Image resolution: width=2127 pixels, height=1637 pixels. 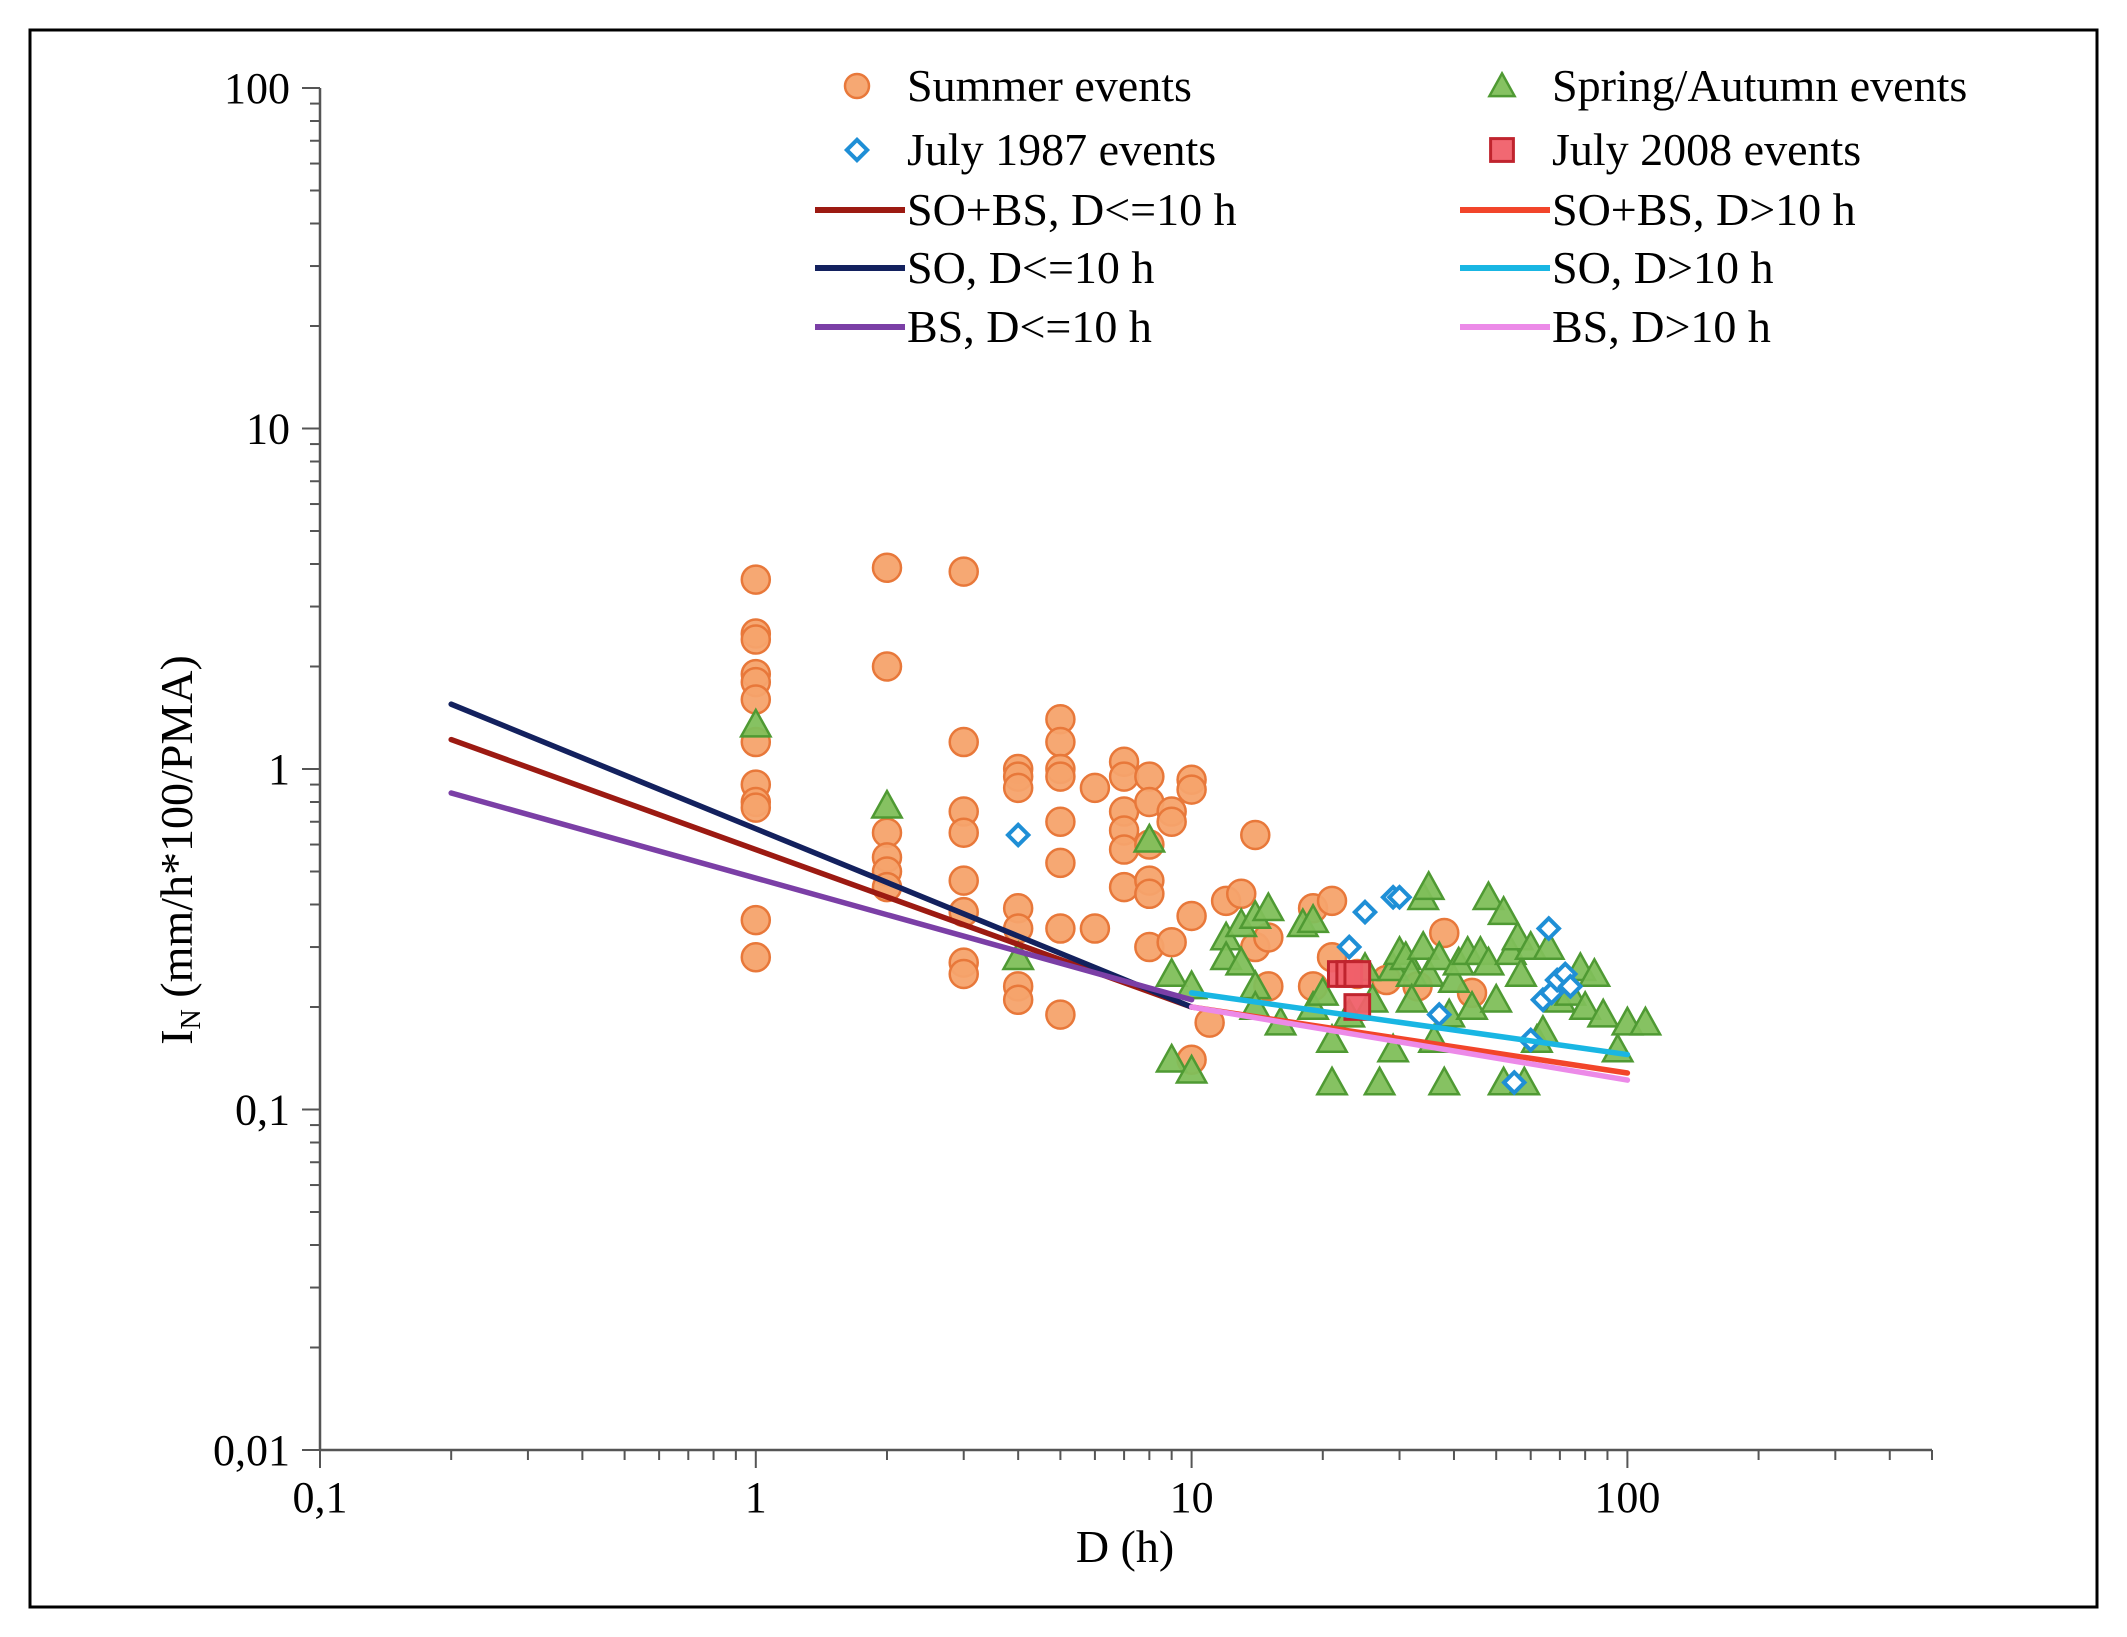 What do you see at coordinates (1502, 150) in the screenshot?
I see `legend-swatch-july-2008-events` at bounding box center [1502, 150].